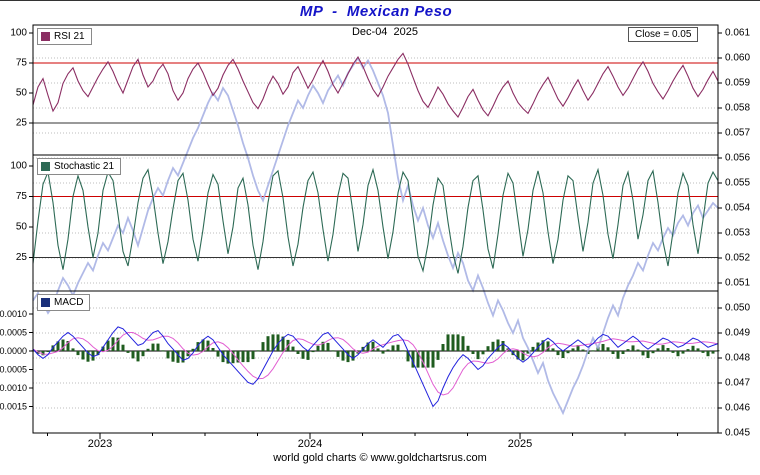 This screenshot has width=760, height=475. What do you see at coordinates (376, 11) in the screenshot?
I see `page-title: MP - Mexican Peso` at bounding box center [376, 11].